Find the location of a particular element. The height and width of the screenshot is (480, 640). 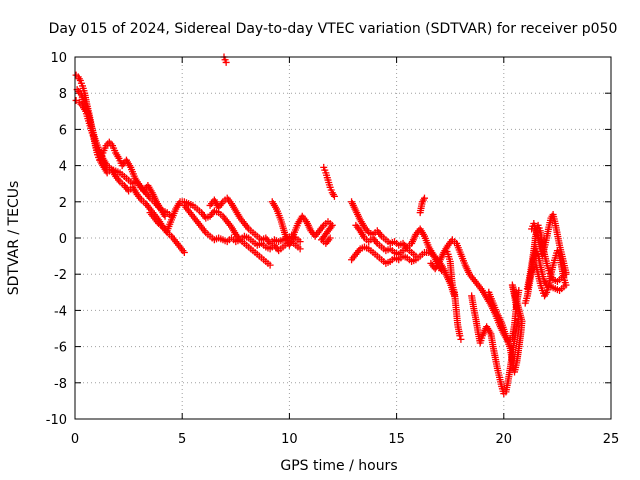

x-tick-label: 15 is located at coordinates (396, 439).